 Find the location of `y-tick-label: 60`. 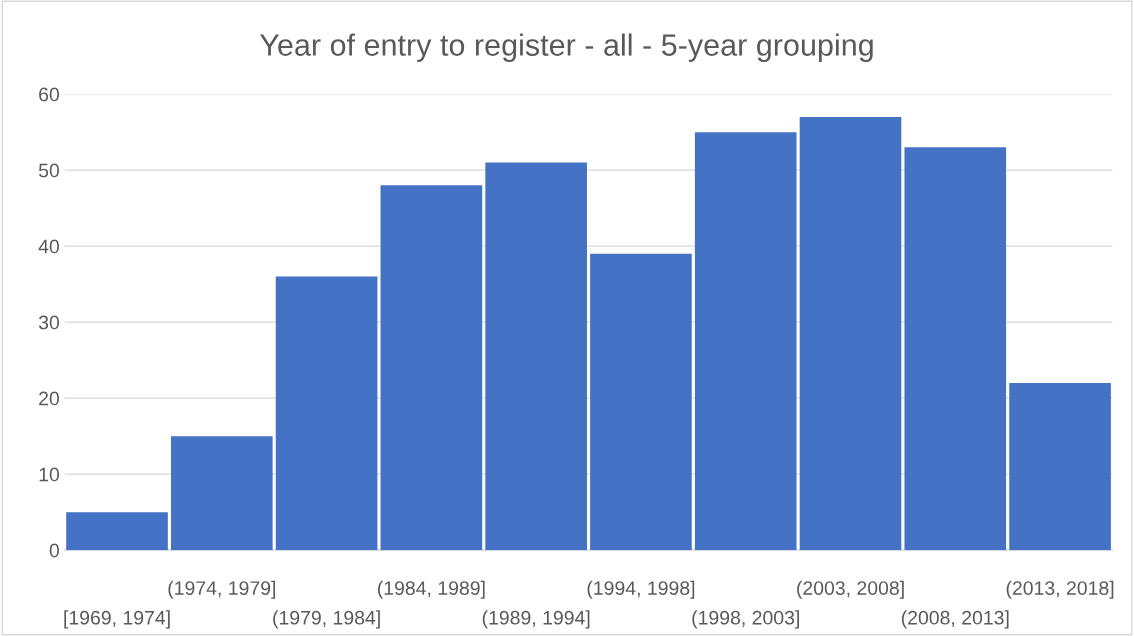

y-tick-label: 60 is located at coordinates (49, 94).